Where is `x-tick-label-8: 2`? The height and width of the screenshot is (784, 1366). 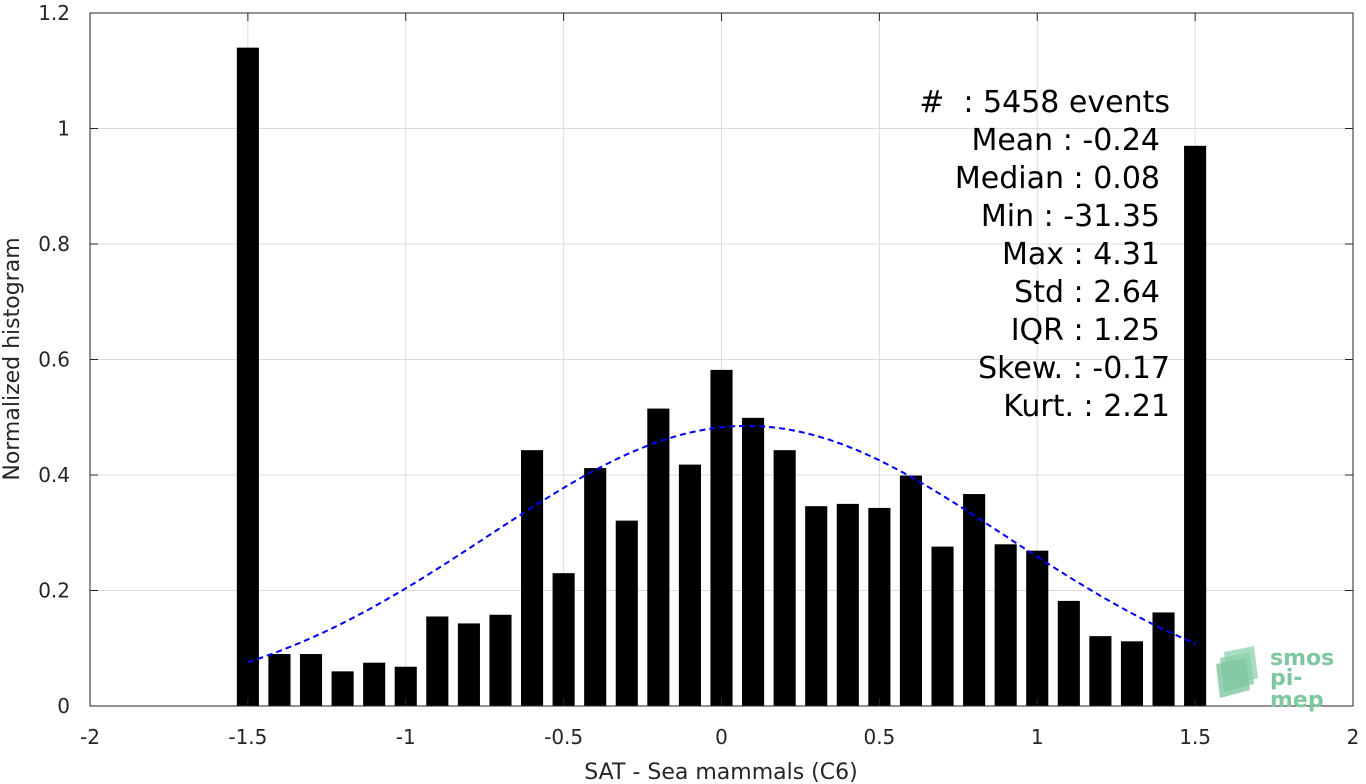 x-tick-label-8: 2 is located at coordinates (1353, 737).